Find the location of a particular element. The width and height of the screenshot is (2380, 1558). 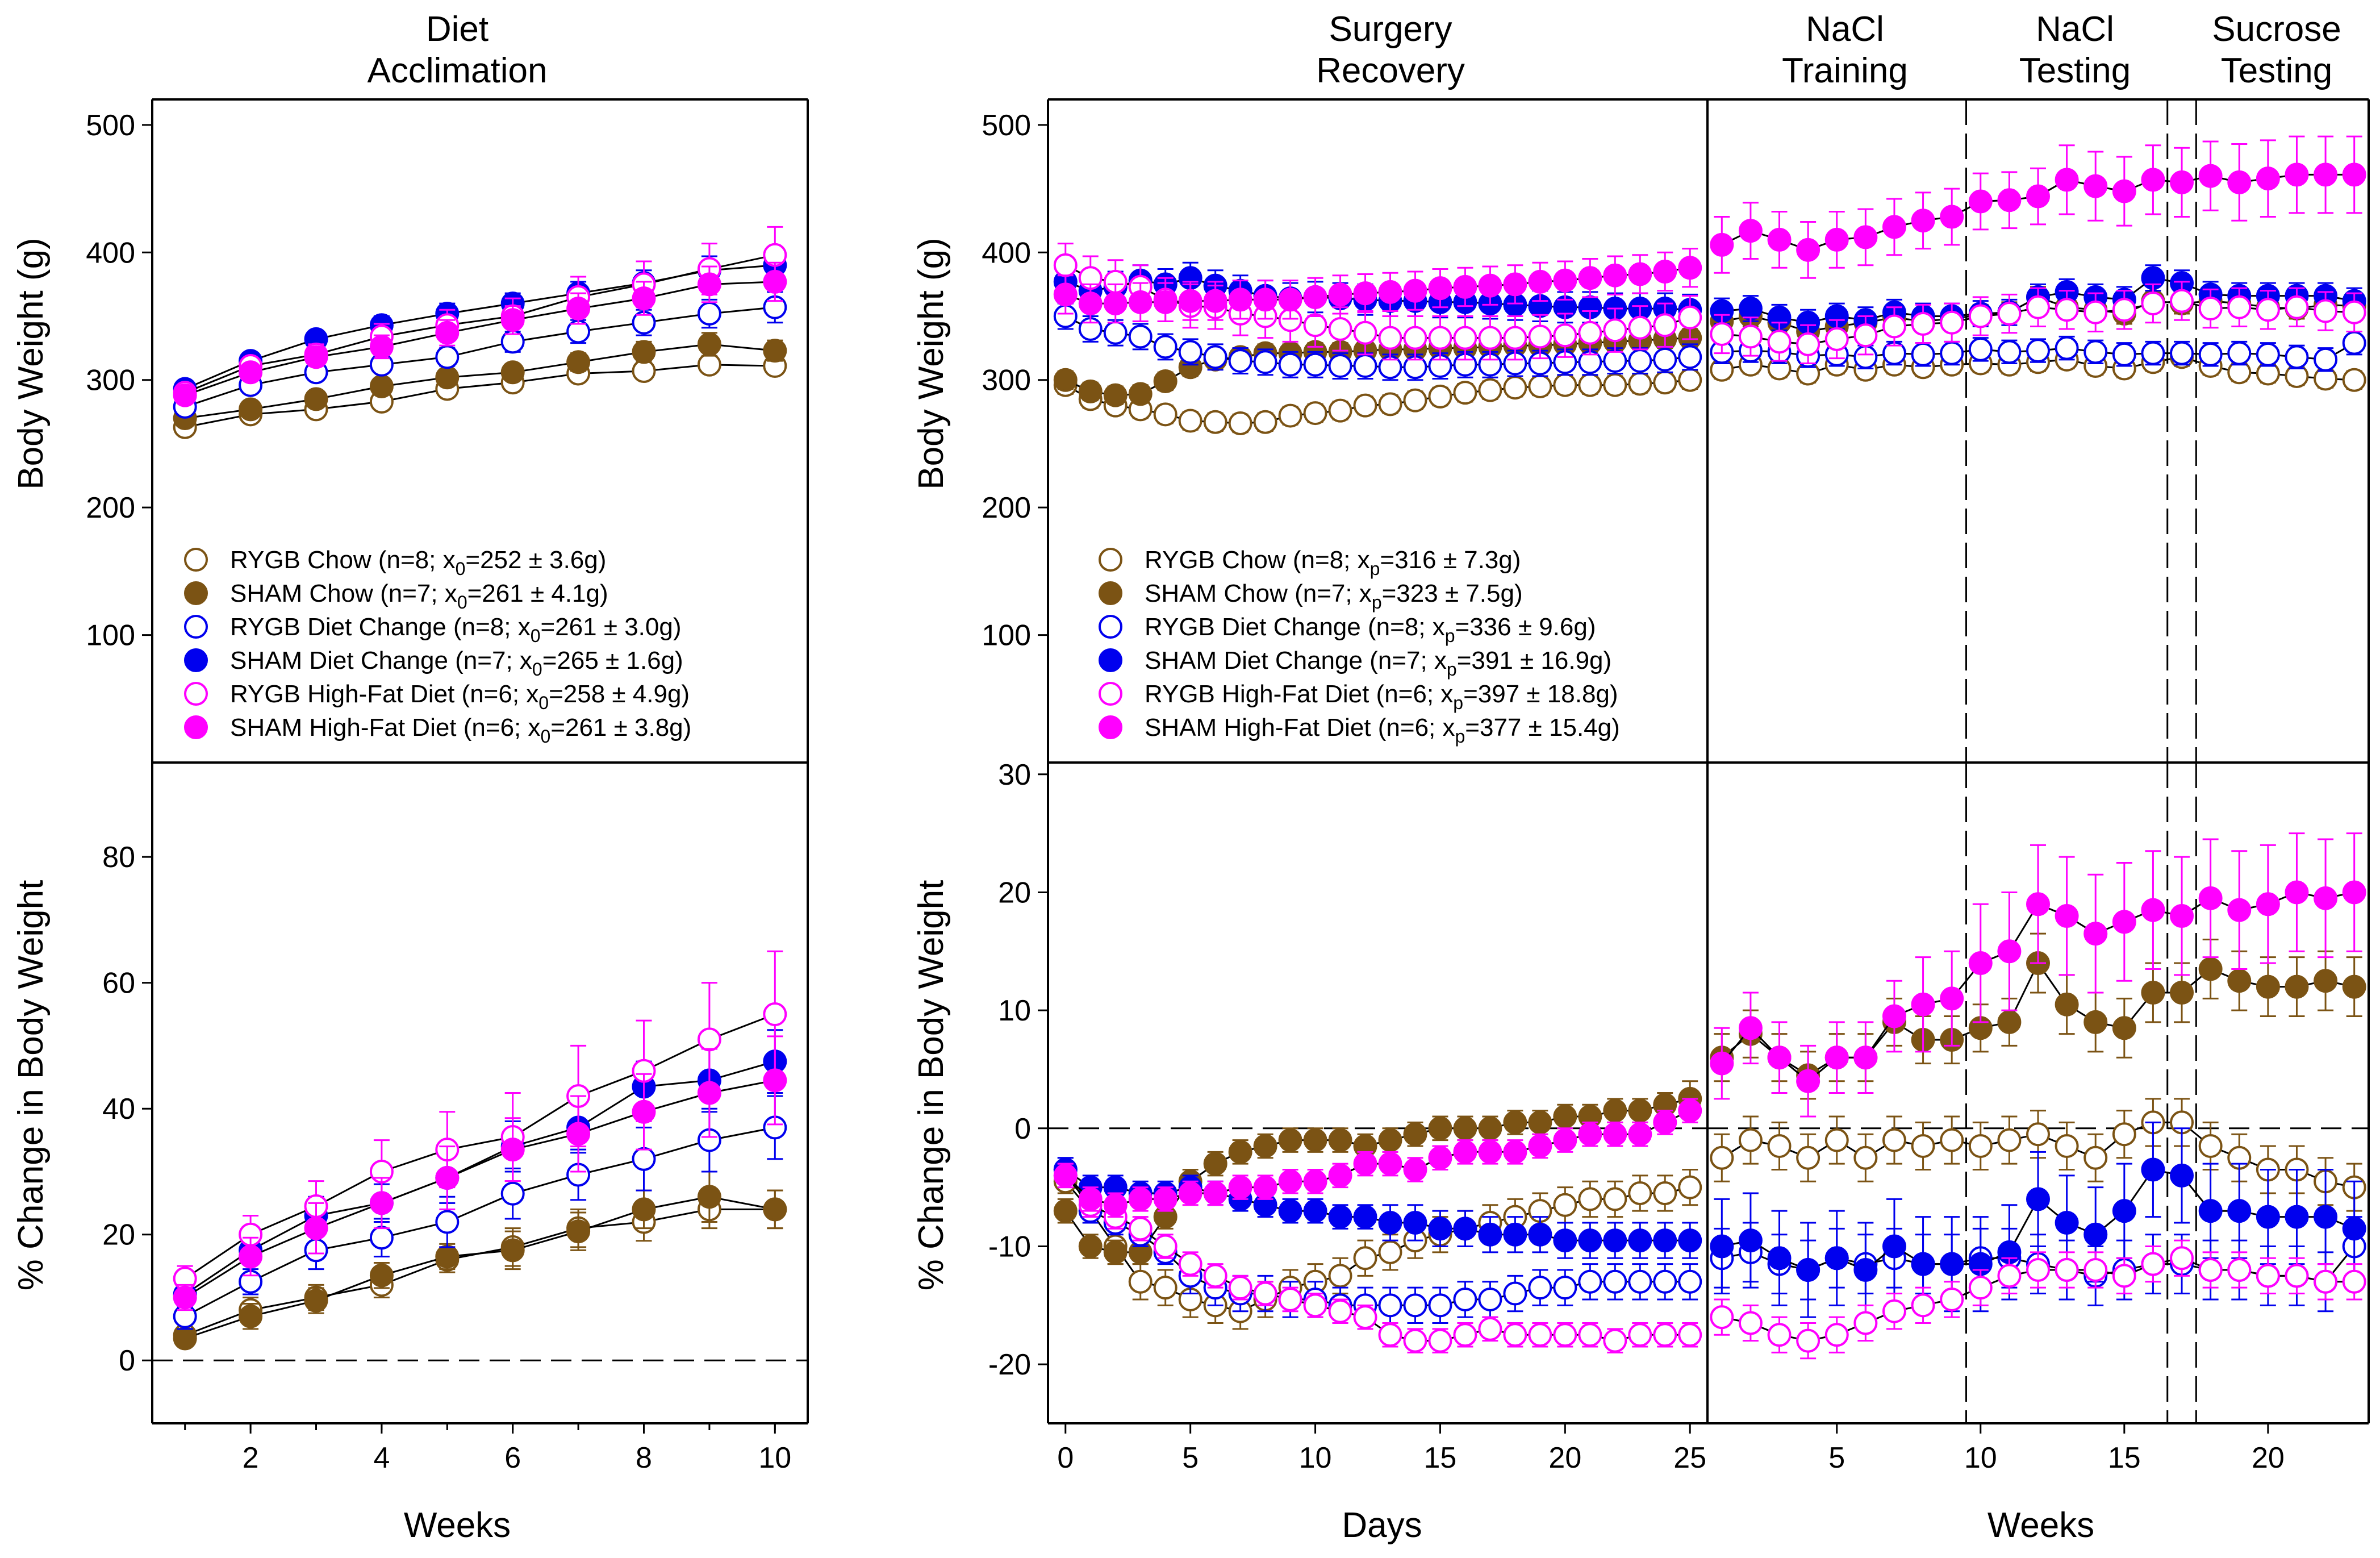

y-tick-label: 100 is located at coordinates (1006, 635).